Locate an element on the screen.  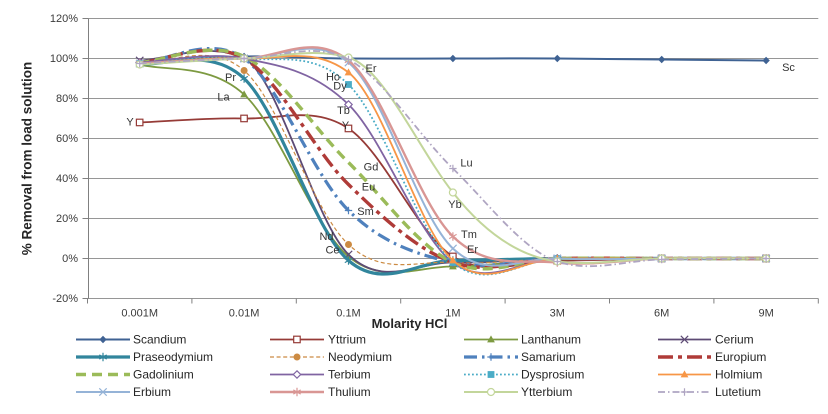
svg-text: Praseodymium is located at coordinates (173, 357).